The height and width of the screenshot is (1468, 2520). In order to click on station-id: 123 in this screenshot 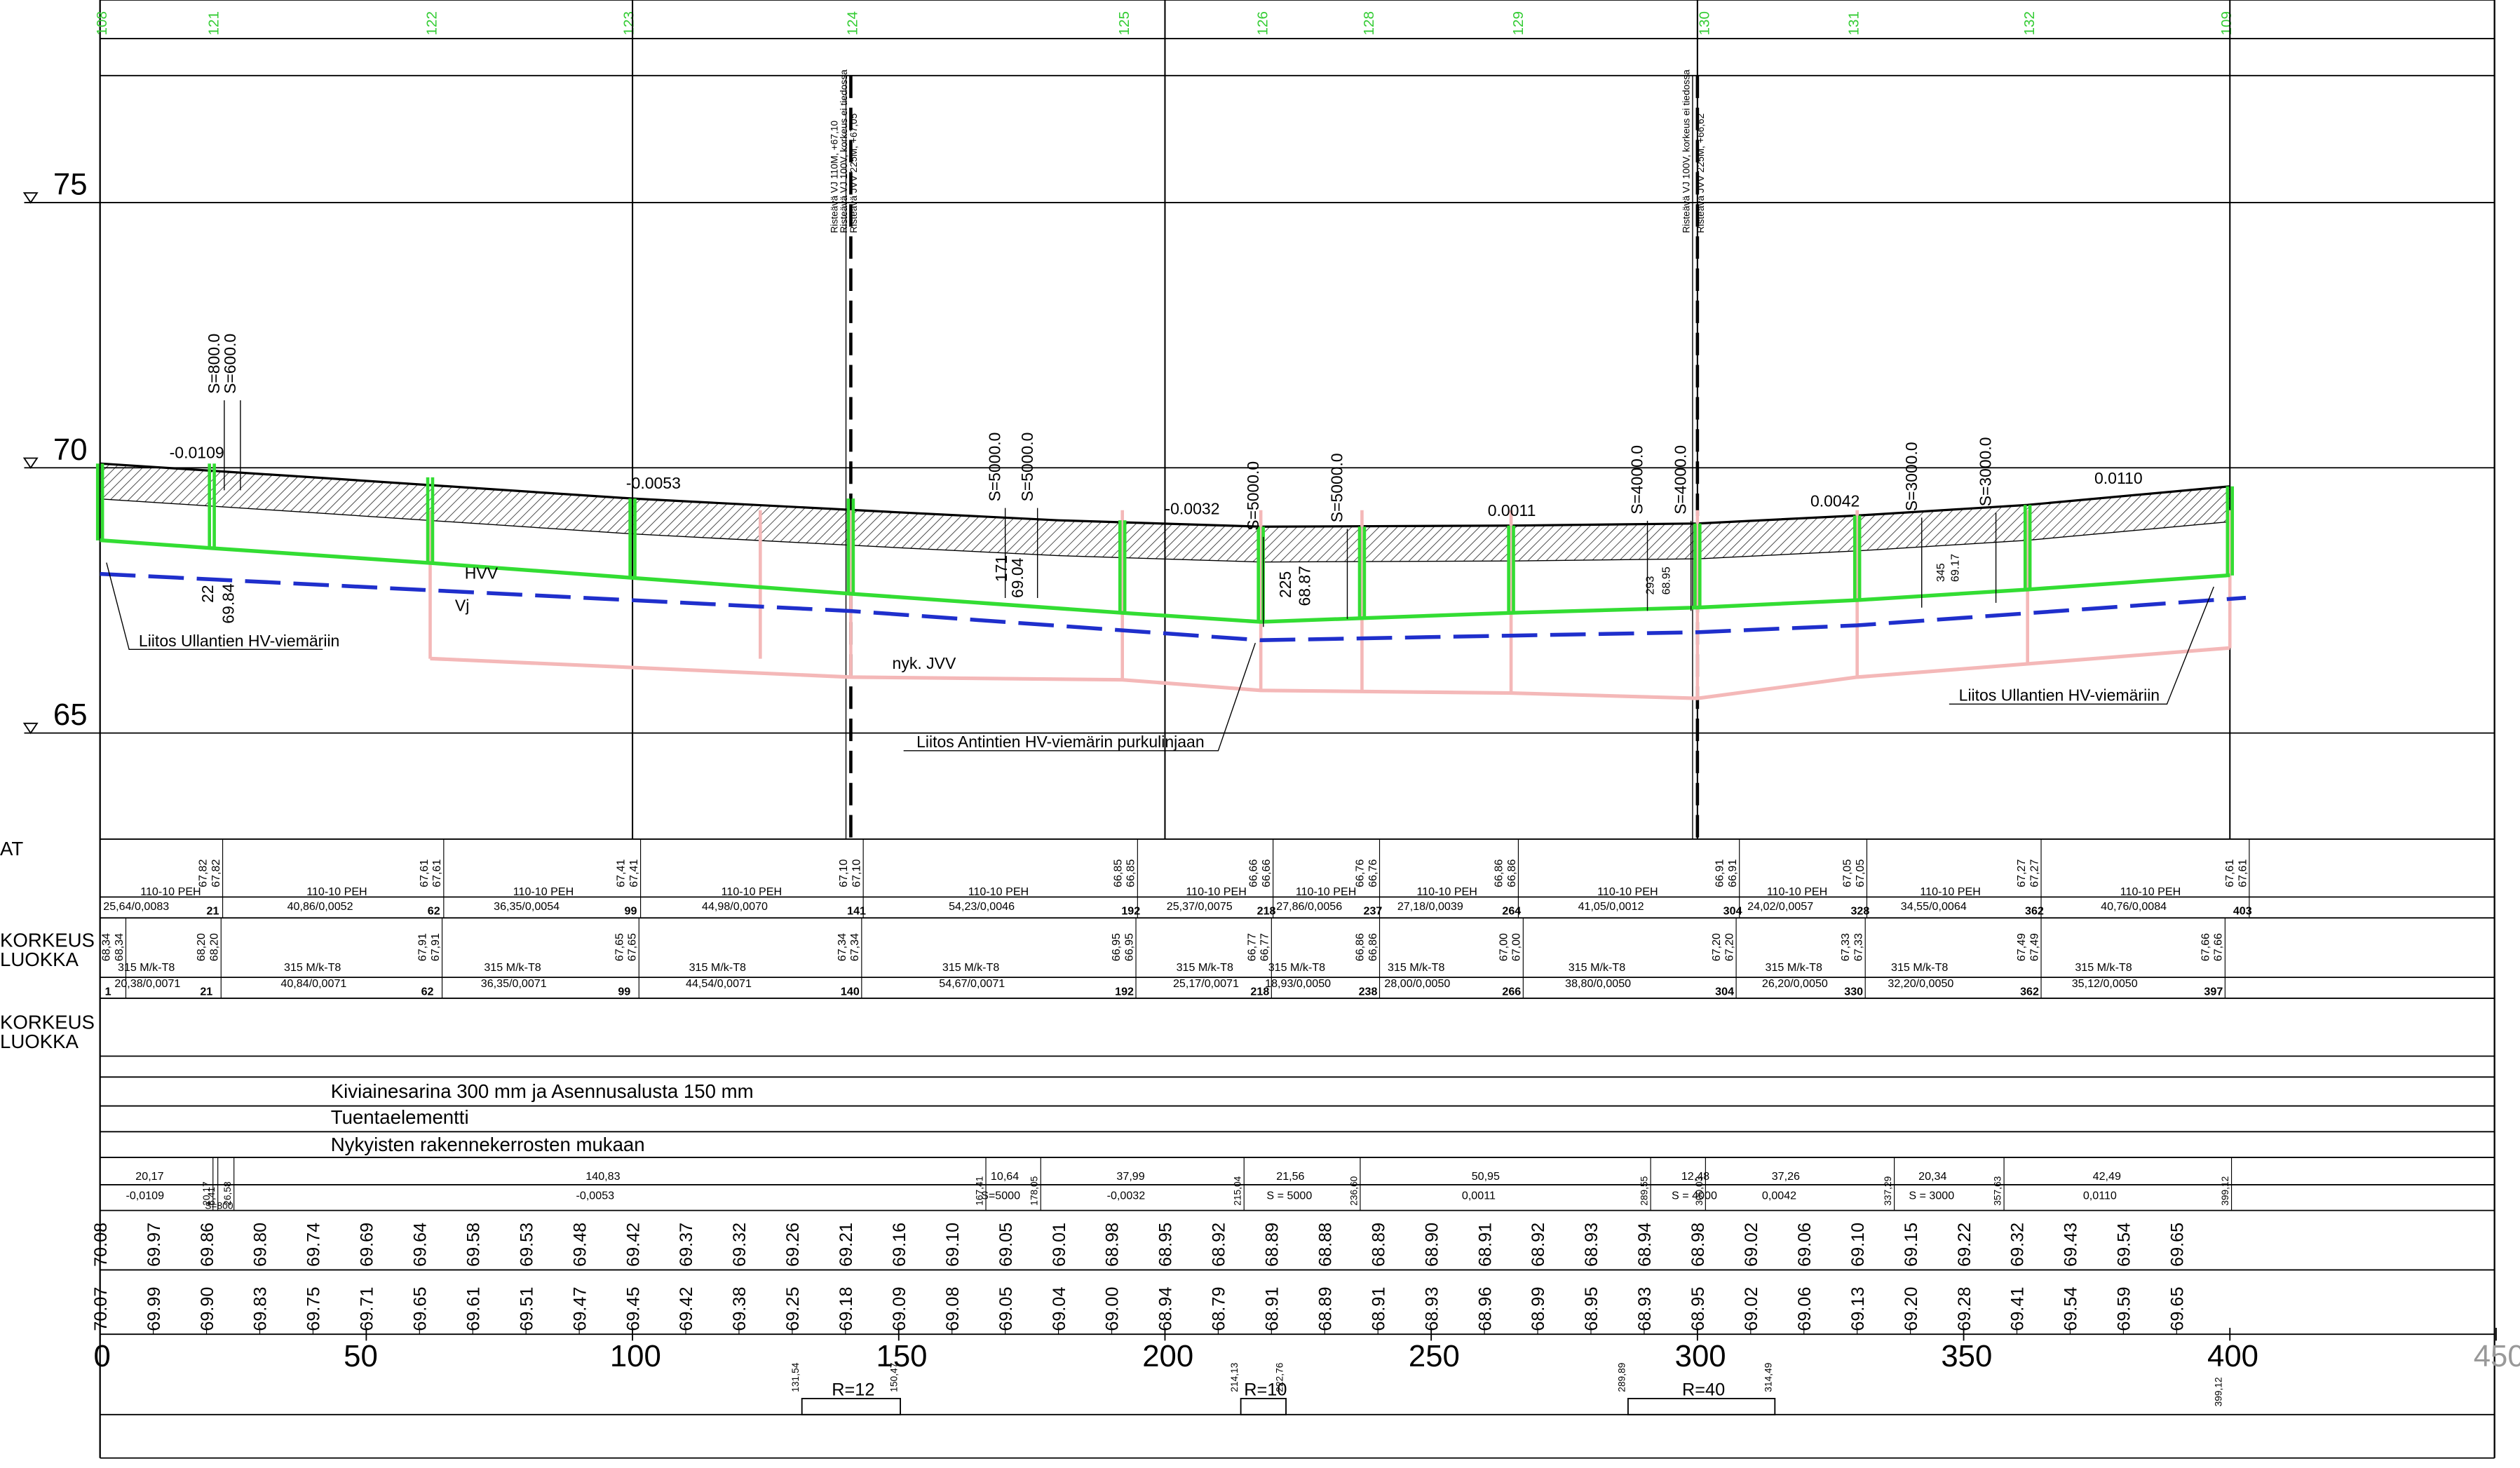, I will do `click(629, 23)`.